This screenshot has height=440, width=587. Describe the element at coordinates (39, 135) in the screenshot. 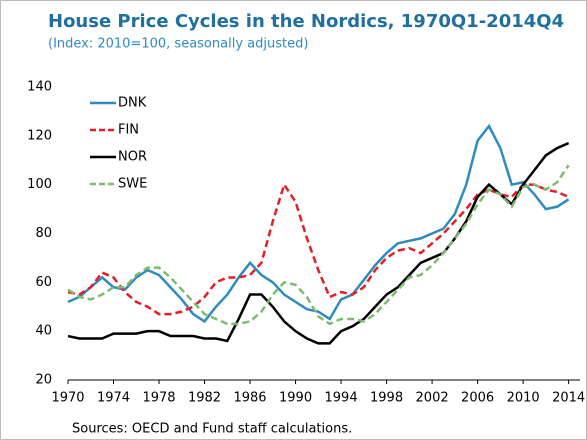

I see `y-tick-label: 120` at that location.